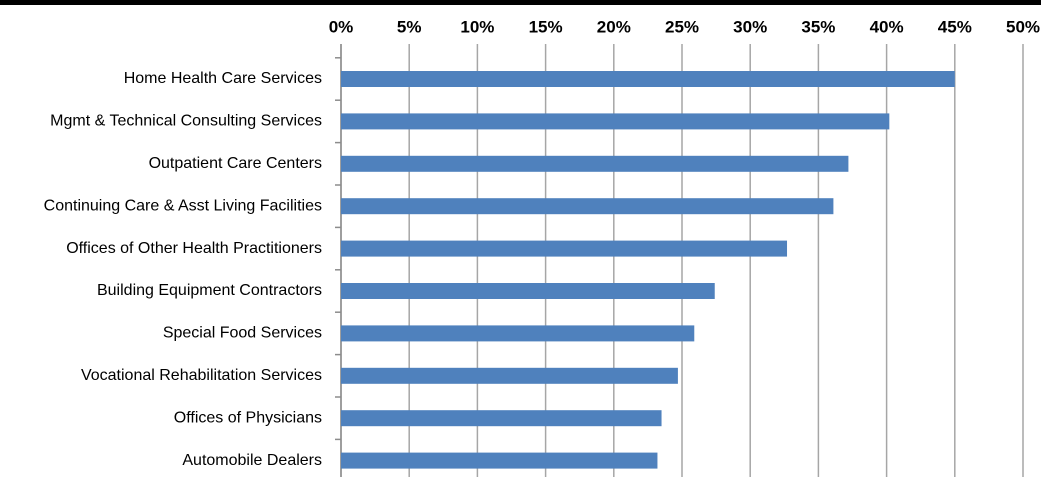 The image size is (1041, 477). Describe the element at coordinates (614, 26) in the screenshot. I see `x-tick-label: 20%` at that location.